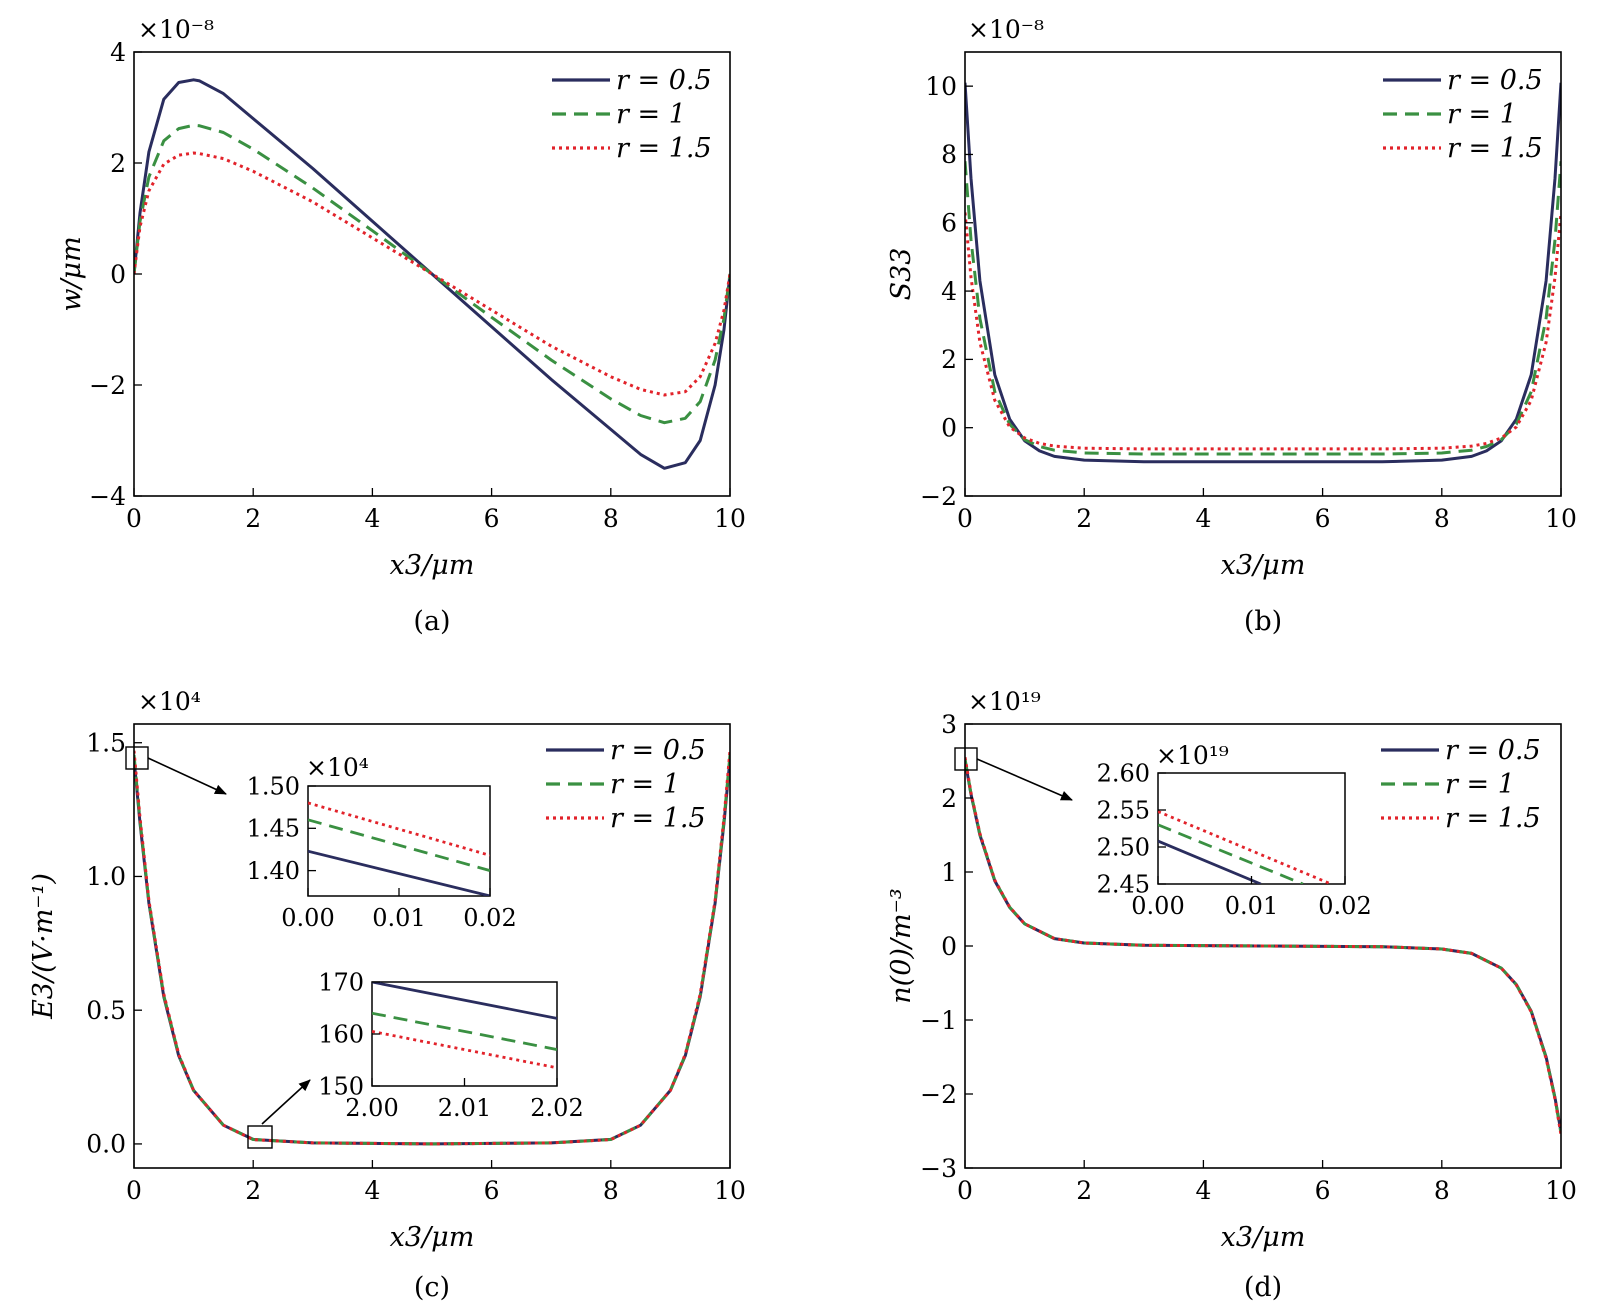  I want to click on panel-c-inset-2-series-r1, so click(464, 1031).